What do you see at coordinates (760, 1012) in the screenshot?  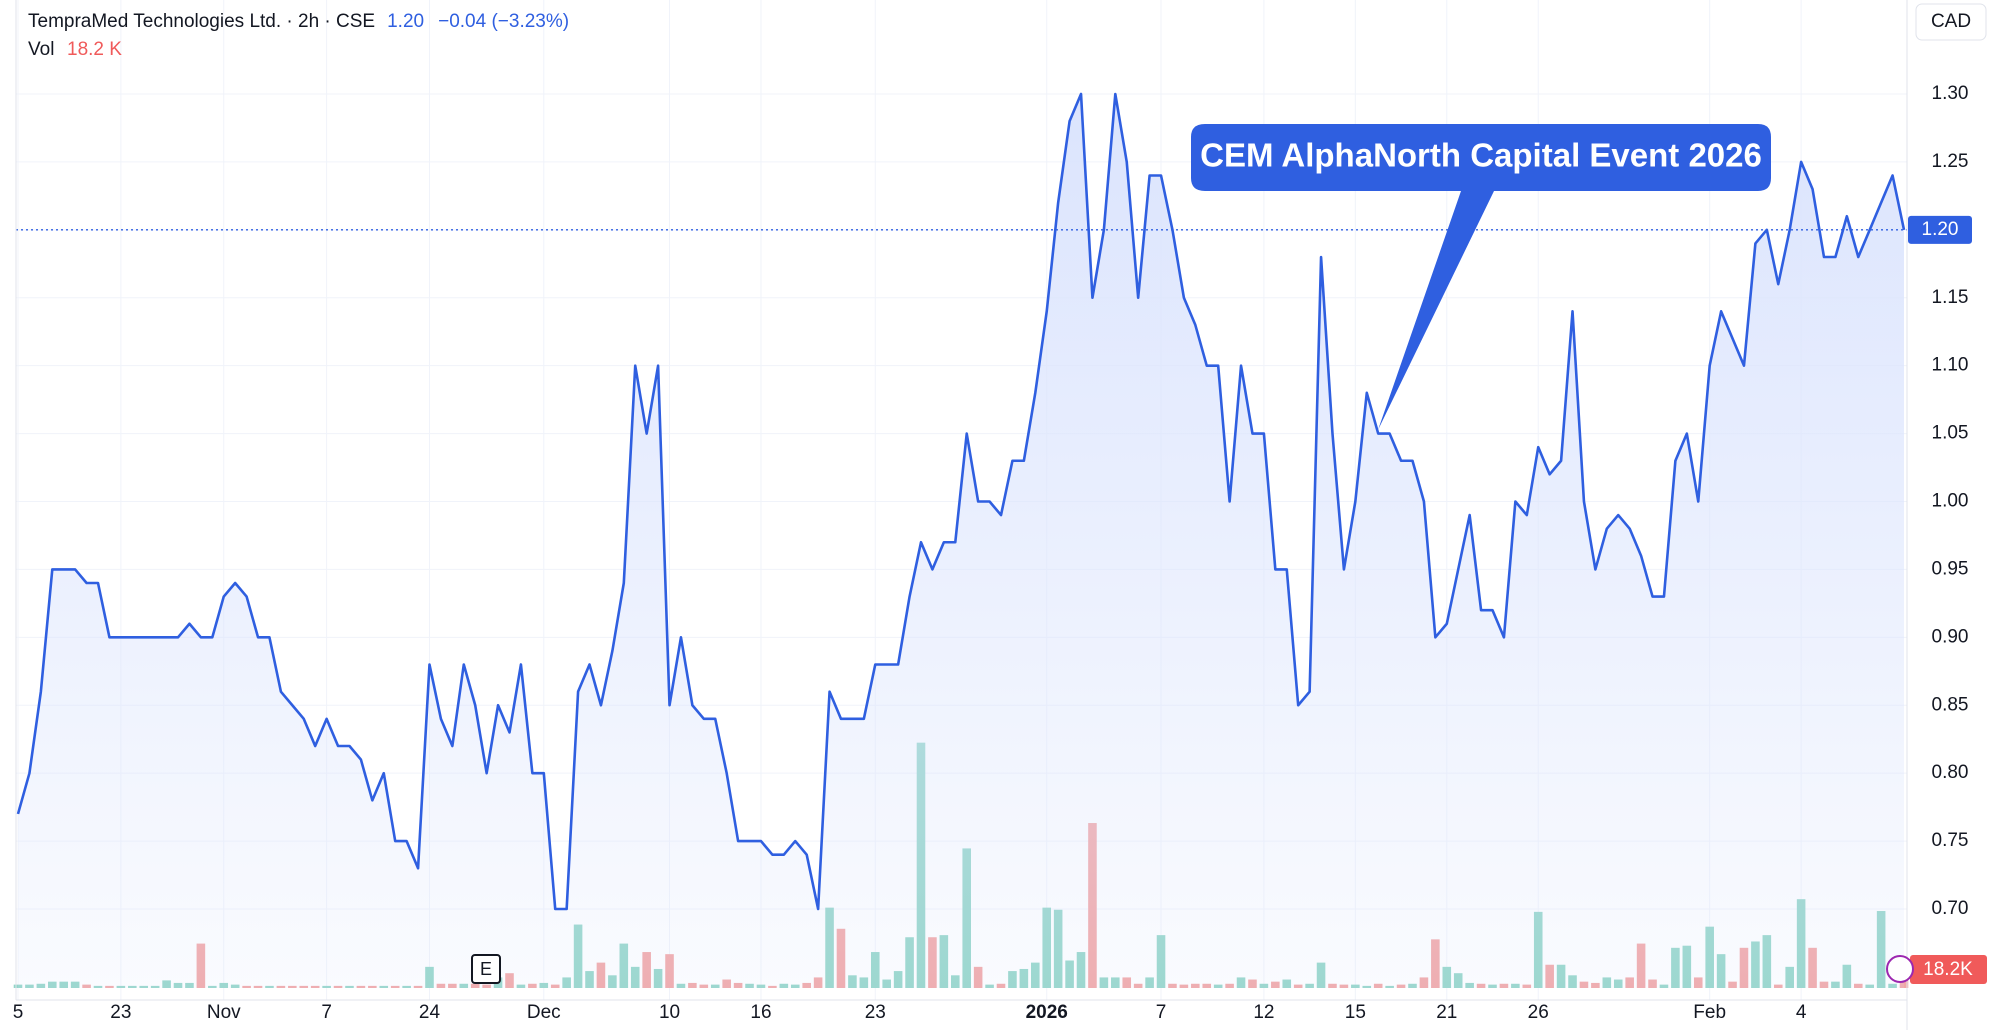 I see `x-tick-label: 16` at bounding box center [760, 1012].